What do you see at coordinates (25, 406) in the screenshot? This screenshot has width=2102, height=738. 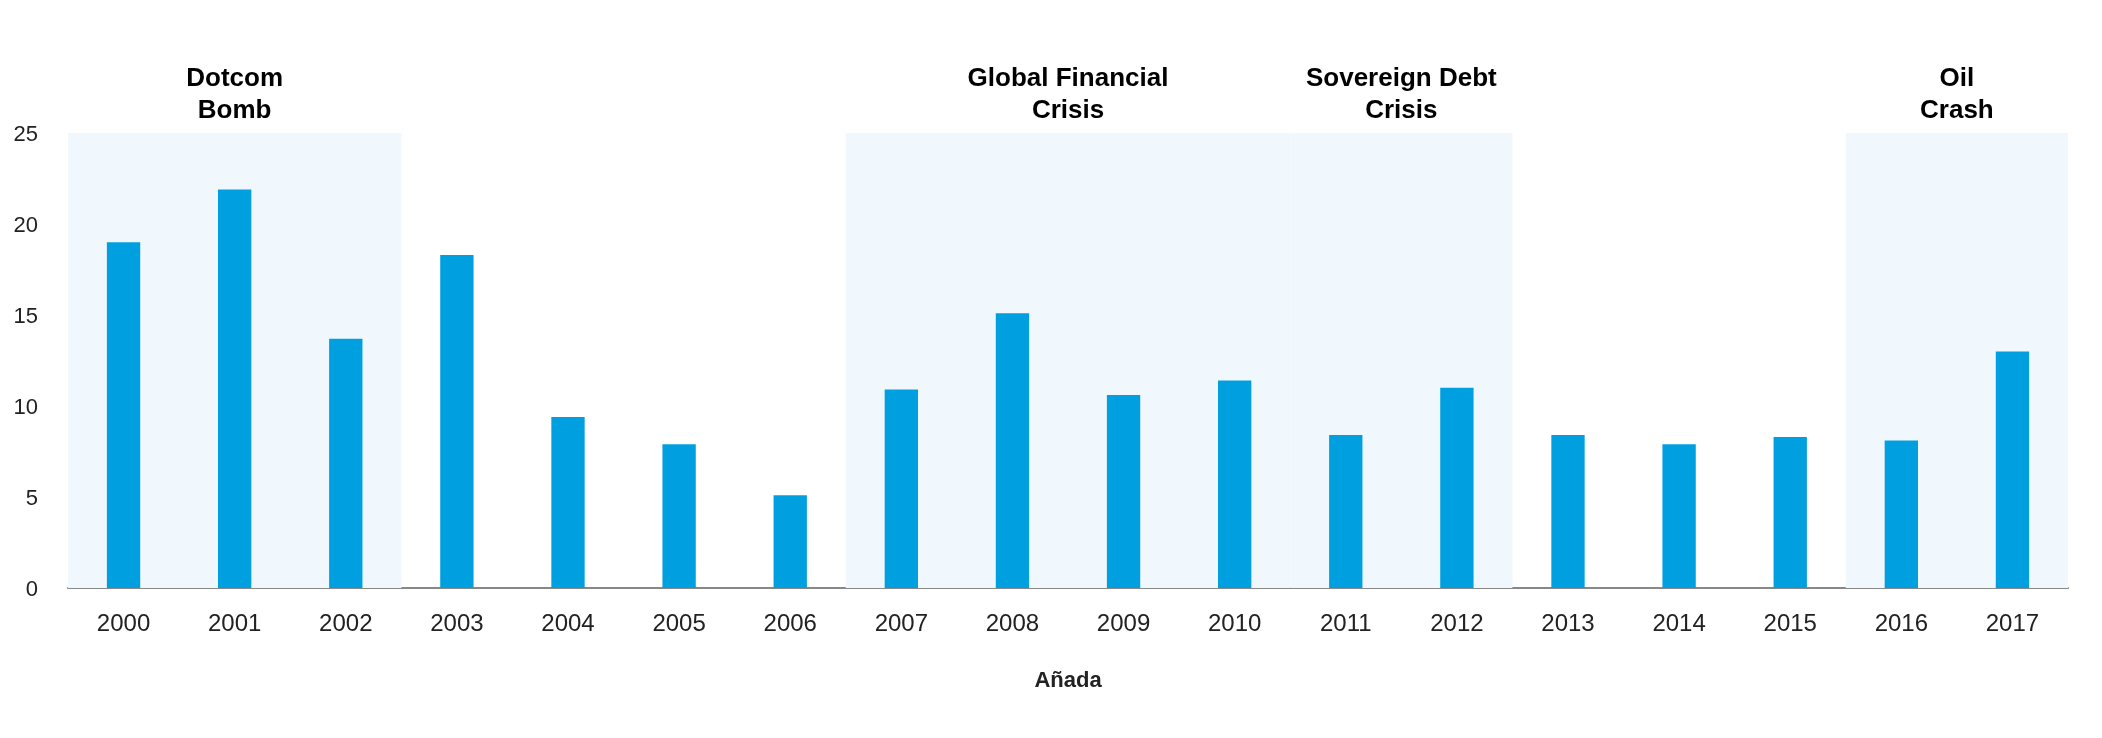 I see `y-tick-label: 10` at bounding box center [25, 406].